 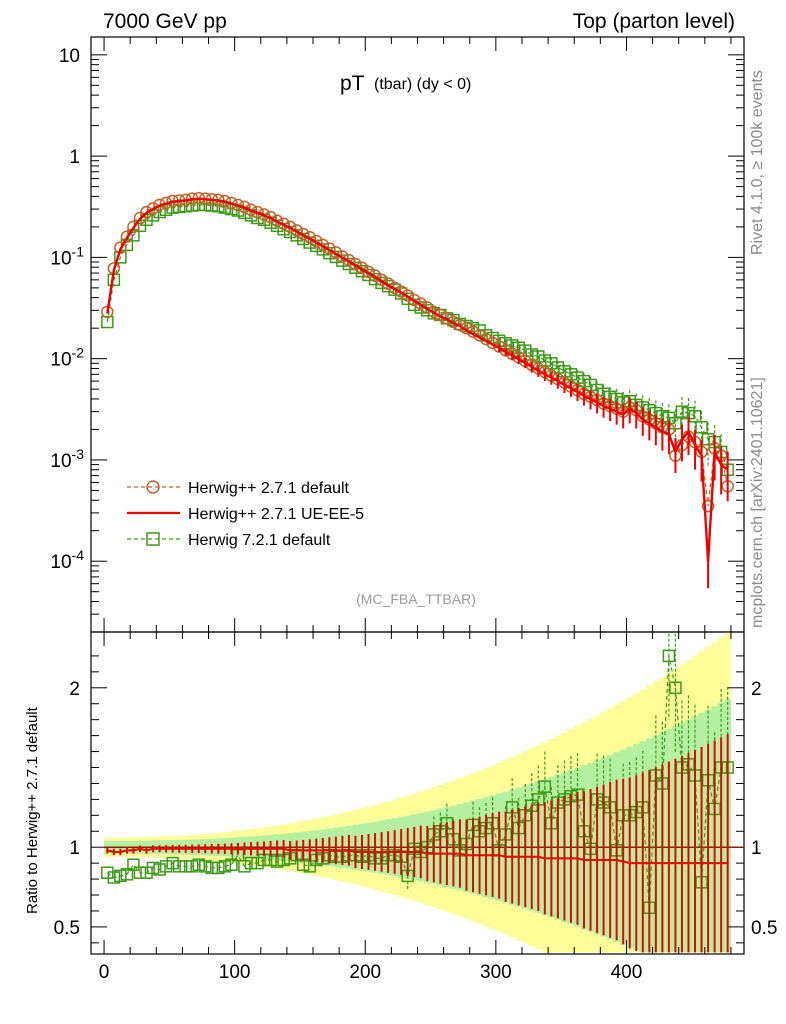 I want to click on legend-entry-herwigpp-ueee5: Herwig++ 2.7.1 UE-EE-5, so click(x=245, y=514).